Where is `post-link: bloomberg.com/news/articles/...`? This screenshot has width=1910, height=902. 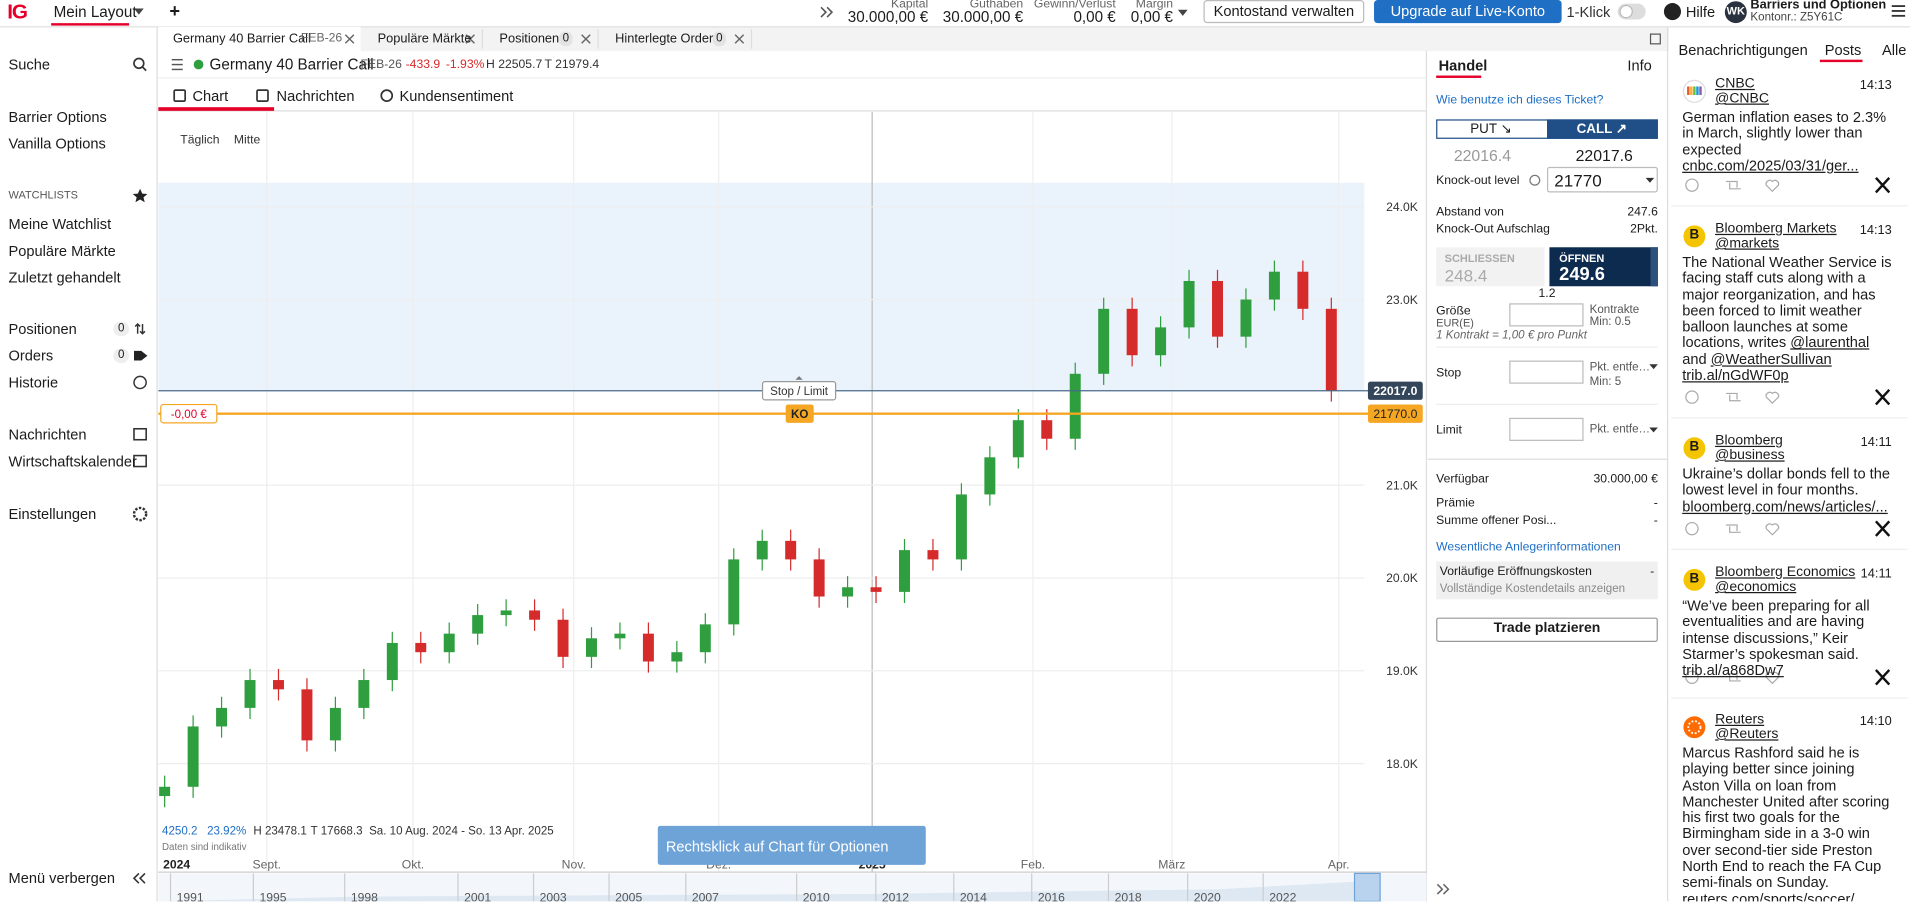 post-link: bloomberg.com/news/articles/... is located at coordinates (1785, 506).